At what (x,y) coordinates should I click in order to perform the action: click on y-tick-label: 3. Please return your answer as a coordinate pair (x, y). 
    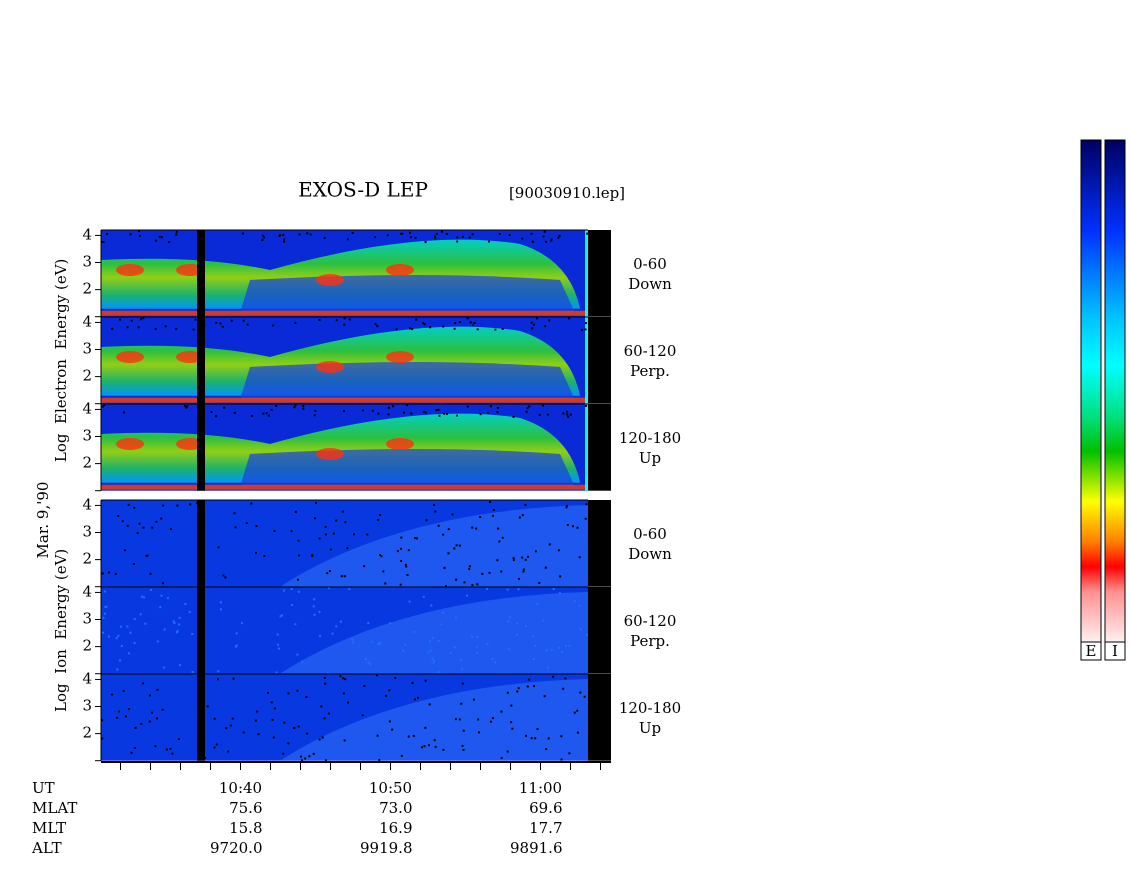
    Looking at the image, I should click on (87, 706).